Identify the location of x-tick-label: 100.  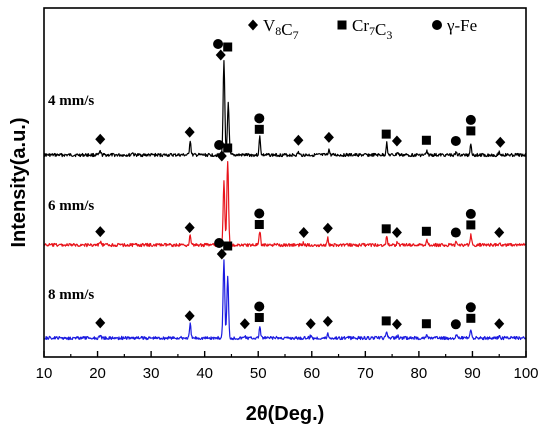
(525, 373).